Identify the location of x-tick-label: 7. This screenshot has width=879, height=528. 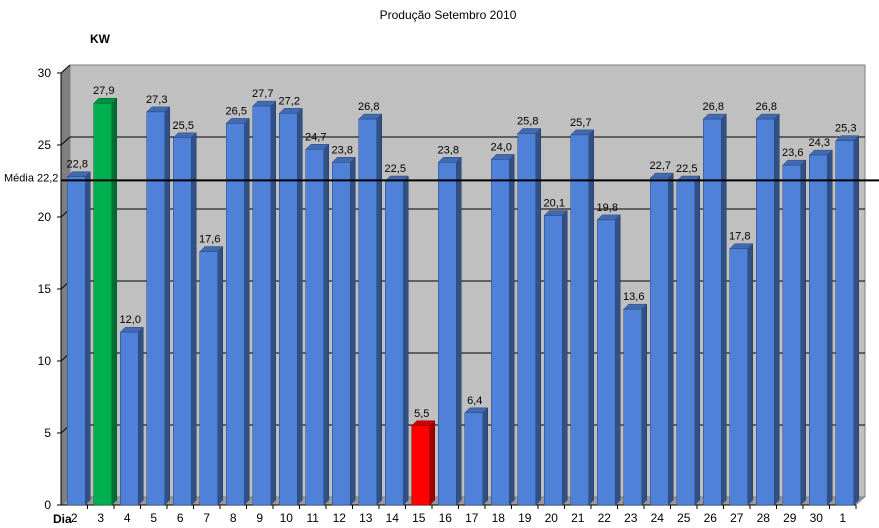
(206, 518).